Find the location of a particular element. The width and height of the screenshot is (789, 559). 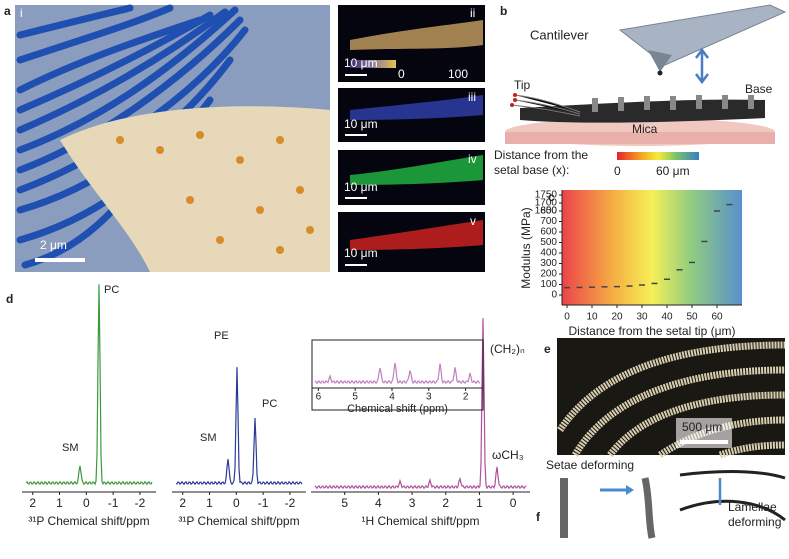

panel-e-image is located at coordinates (671, 398).